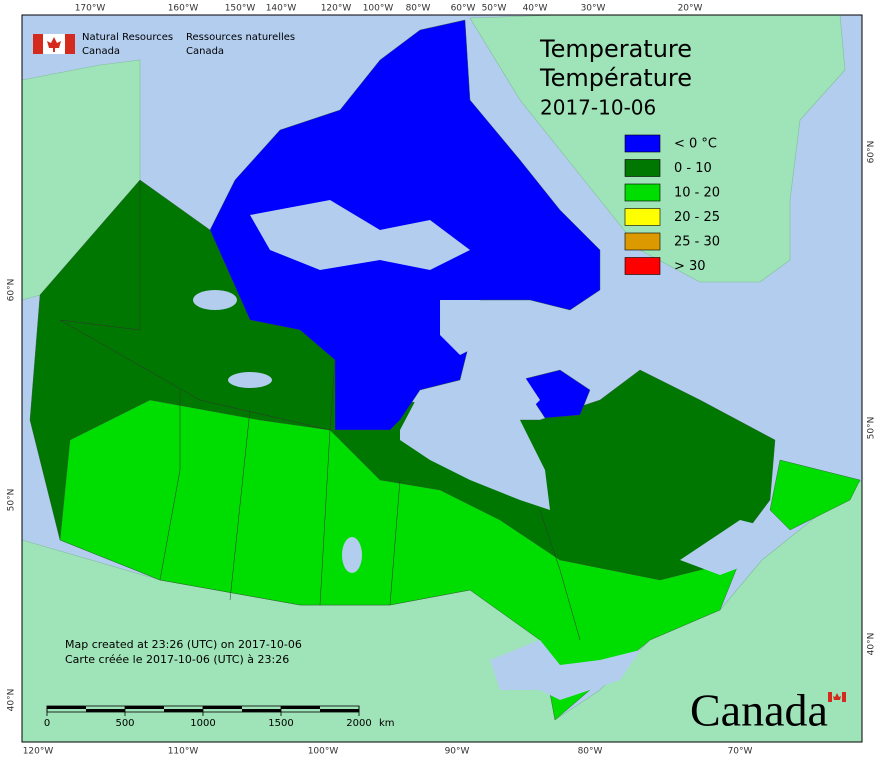  What do you see at coordinates (465, 327) in the screenshot?
I see `foxe-basin` at bounding box center [465, 327].